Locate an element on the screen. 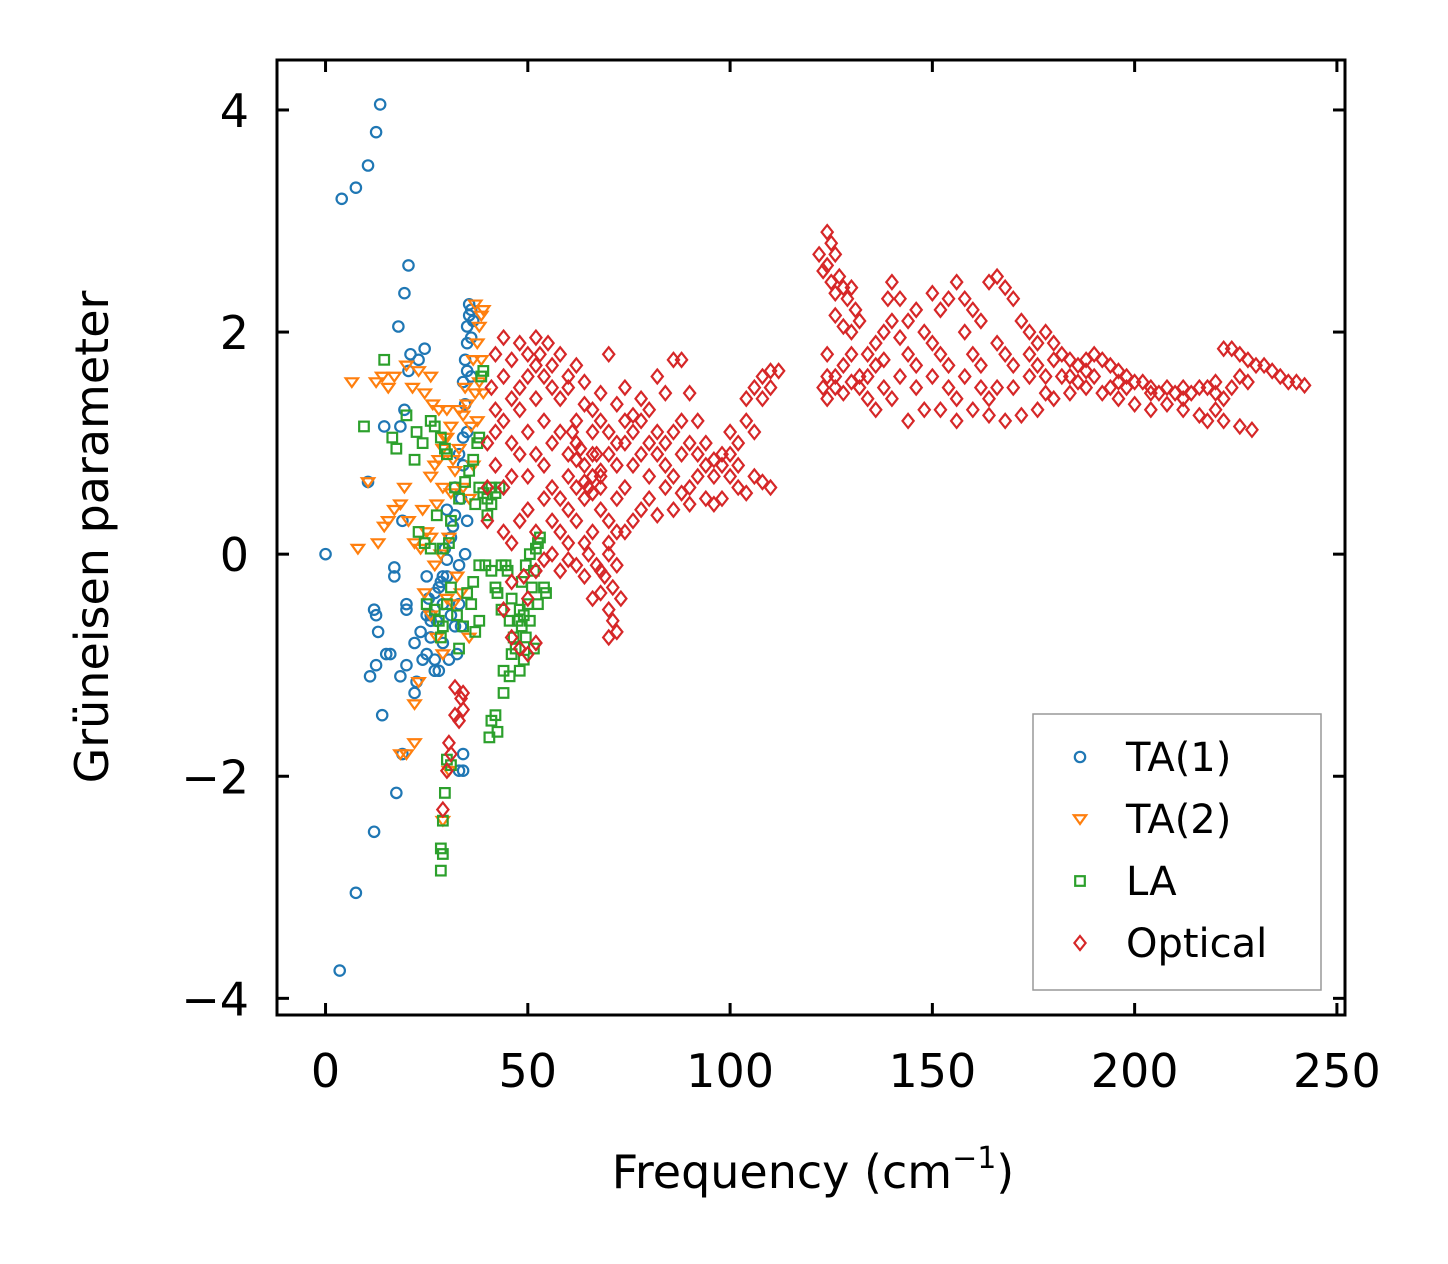 The image size is (1448, 1264). x-axis-label: Frequency (cm−1) is located at coordinates (813, 1170).